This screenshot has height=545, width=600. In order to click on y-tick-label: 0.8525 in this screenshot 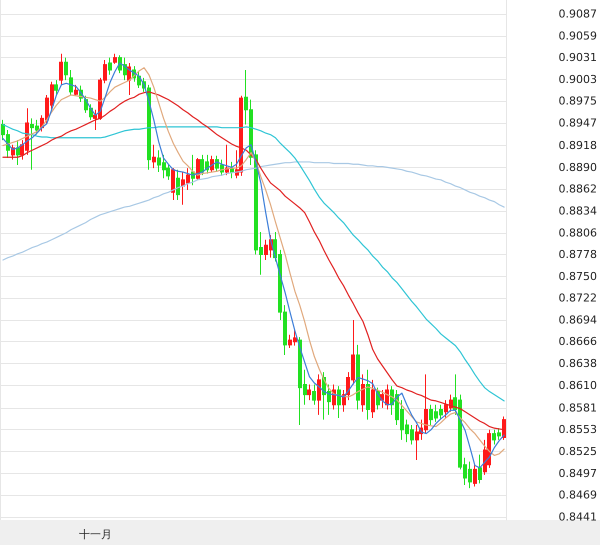, I will do `click(578, 451)`.